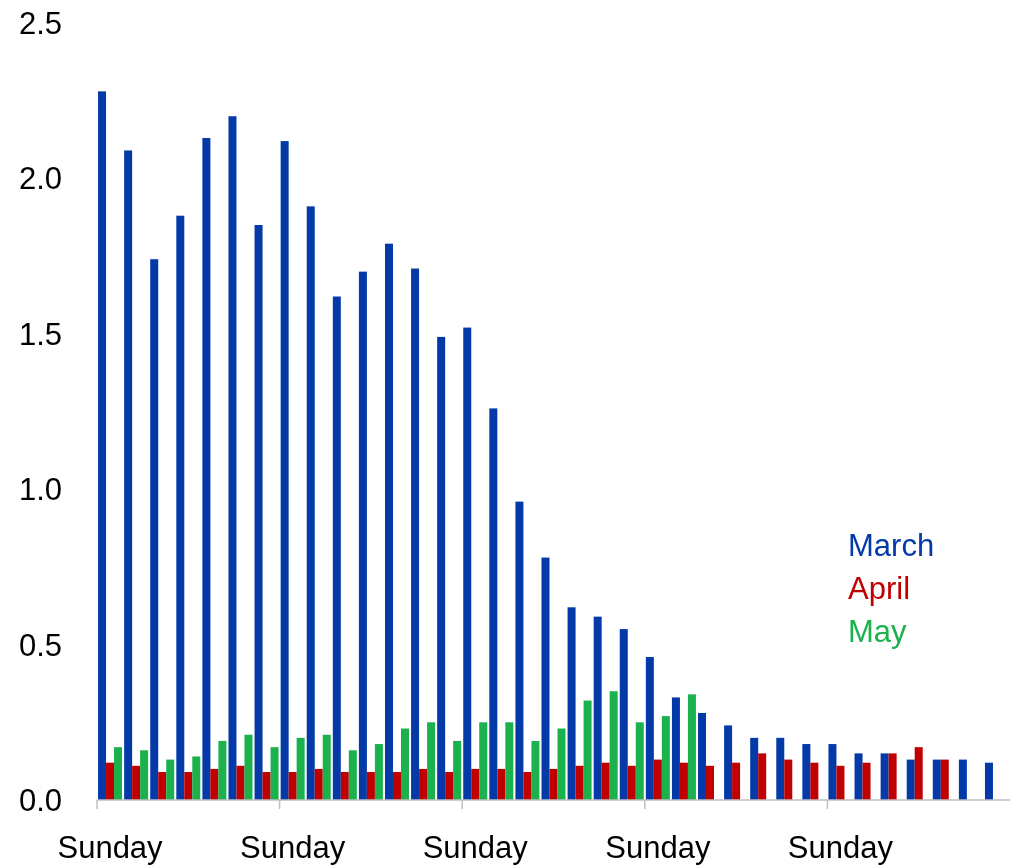 The width and height of the screenshot is (1012, 867). I want to click on text: March, so click(891, 545).